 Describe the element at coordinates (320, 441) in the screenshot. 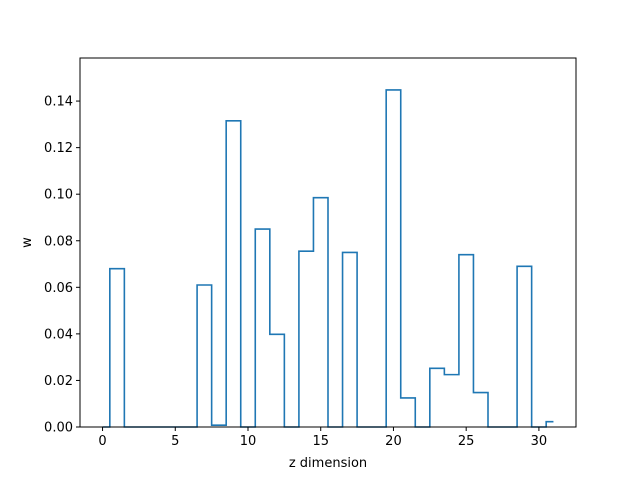

I see `x-tick-label: 15` at that location.